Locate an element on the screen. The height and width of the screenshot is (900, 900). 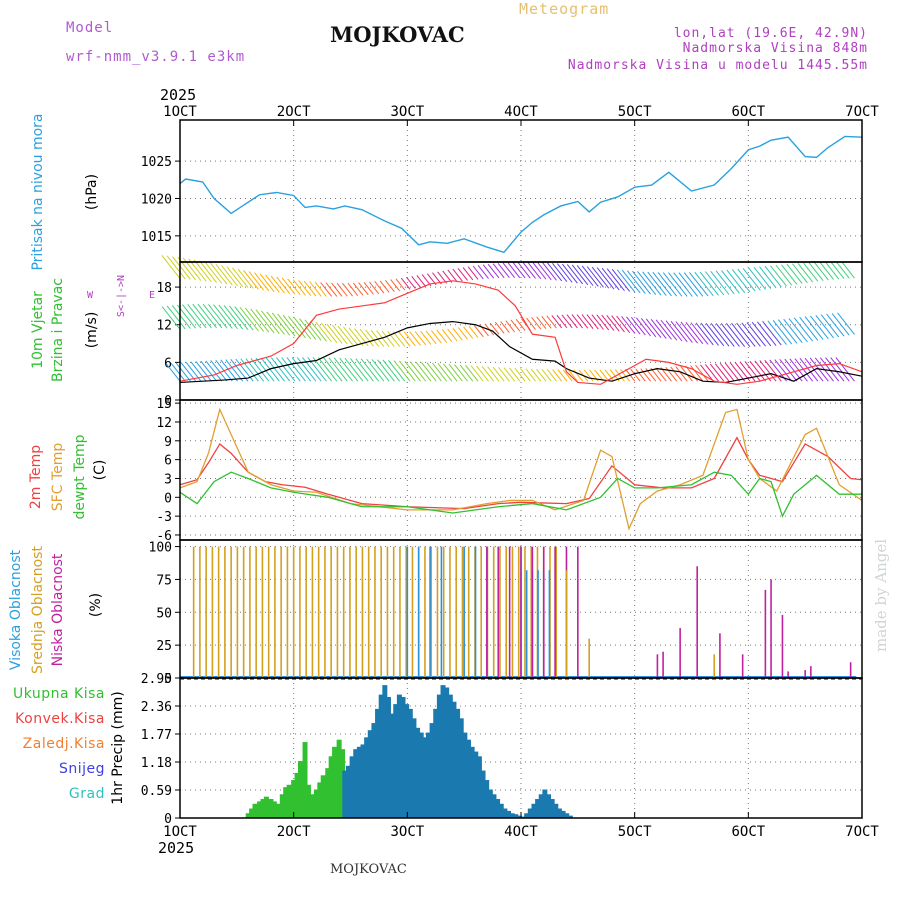
pressure-line is located at coordinates (521, 194).